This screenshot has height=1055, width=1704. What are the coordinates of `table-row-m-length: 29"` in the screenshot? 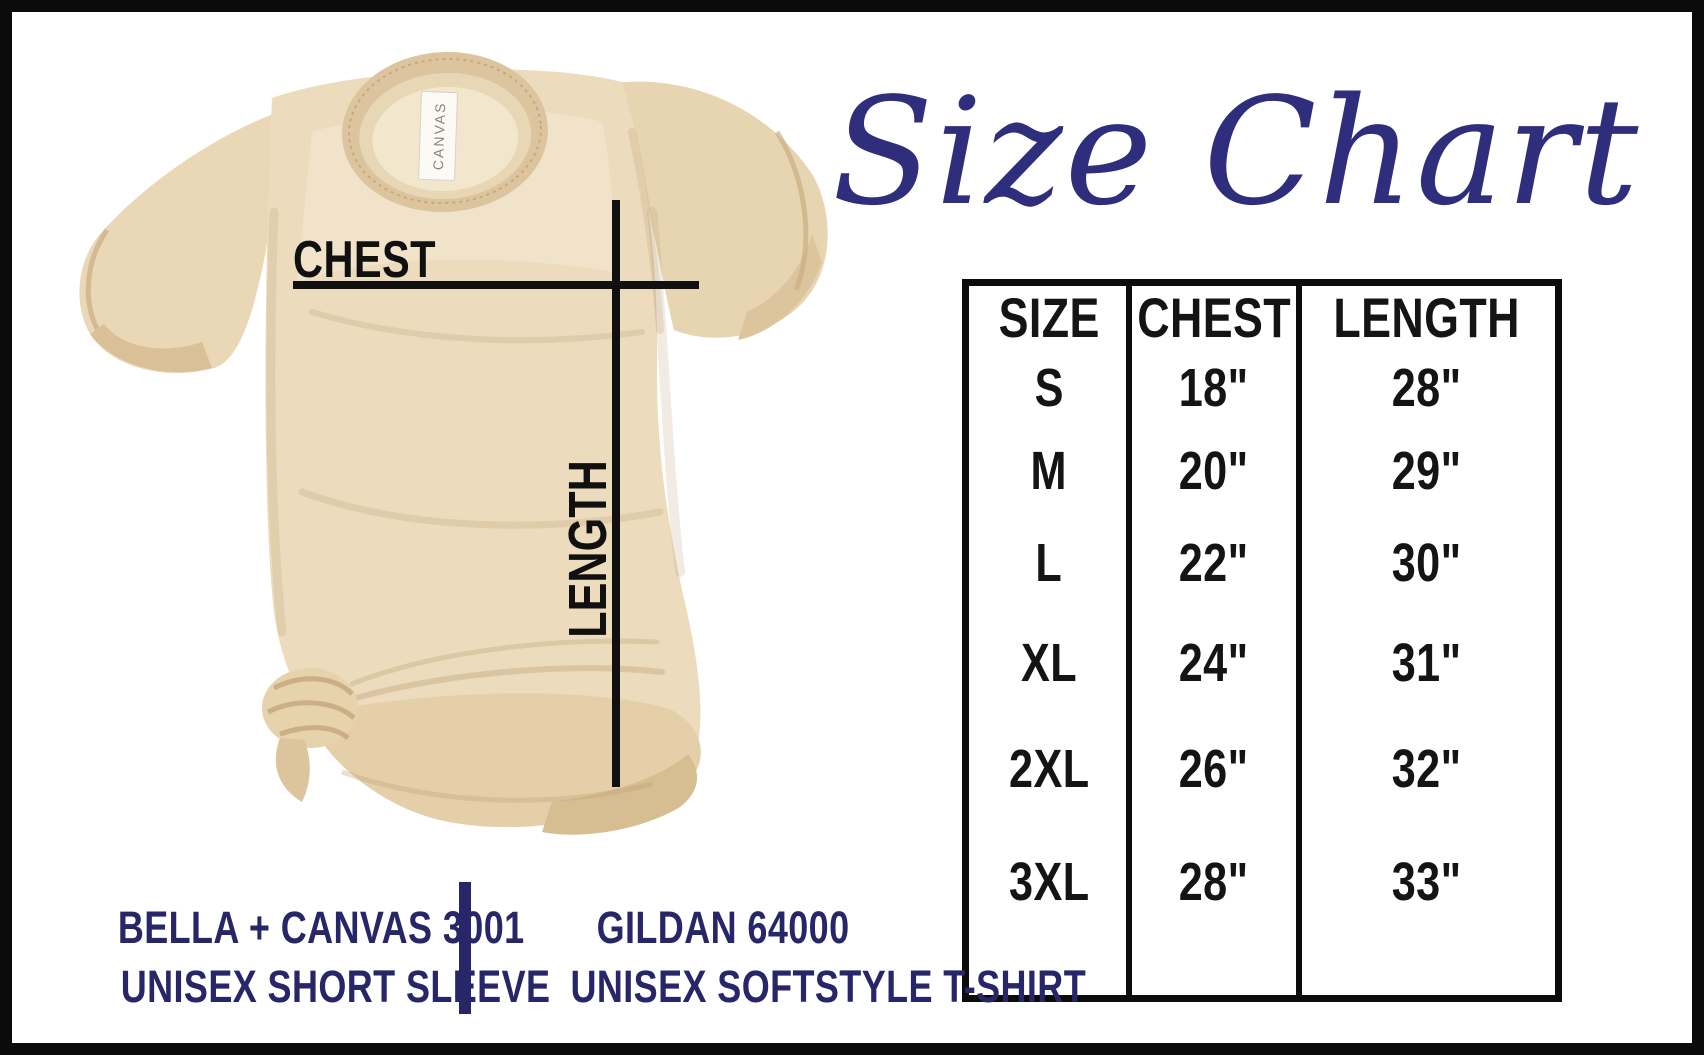 It's located at (1427, 471).